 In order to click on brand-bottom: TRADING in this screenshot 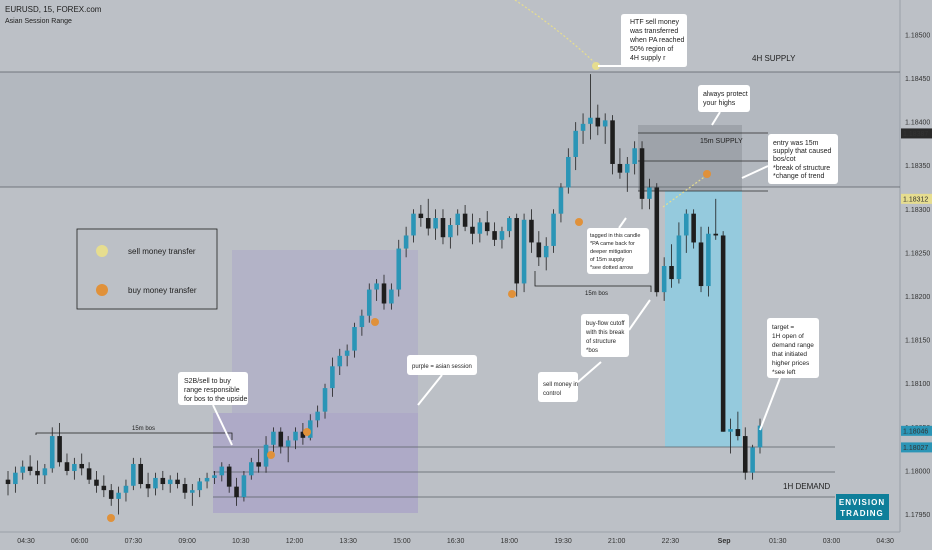, I will do `click(861, 513)`.